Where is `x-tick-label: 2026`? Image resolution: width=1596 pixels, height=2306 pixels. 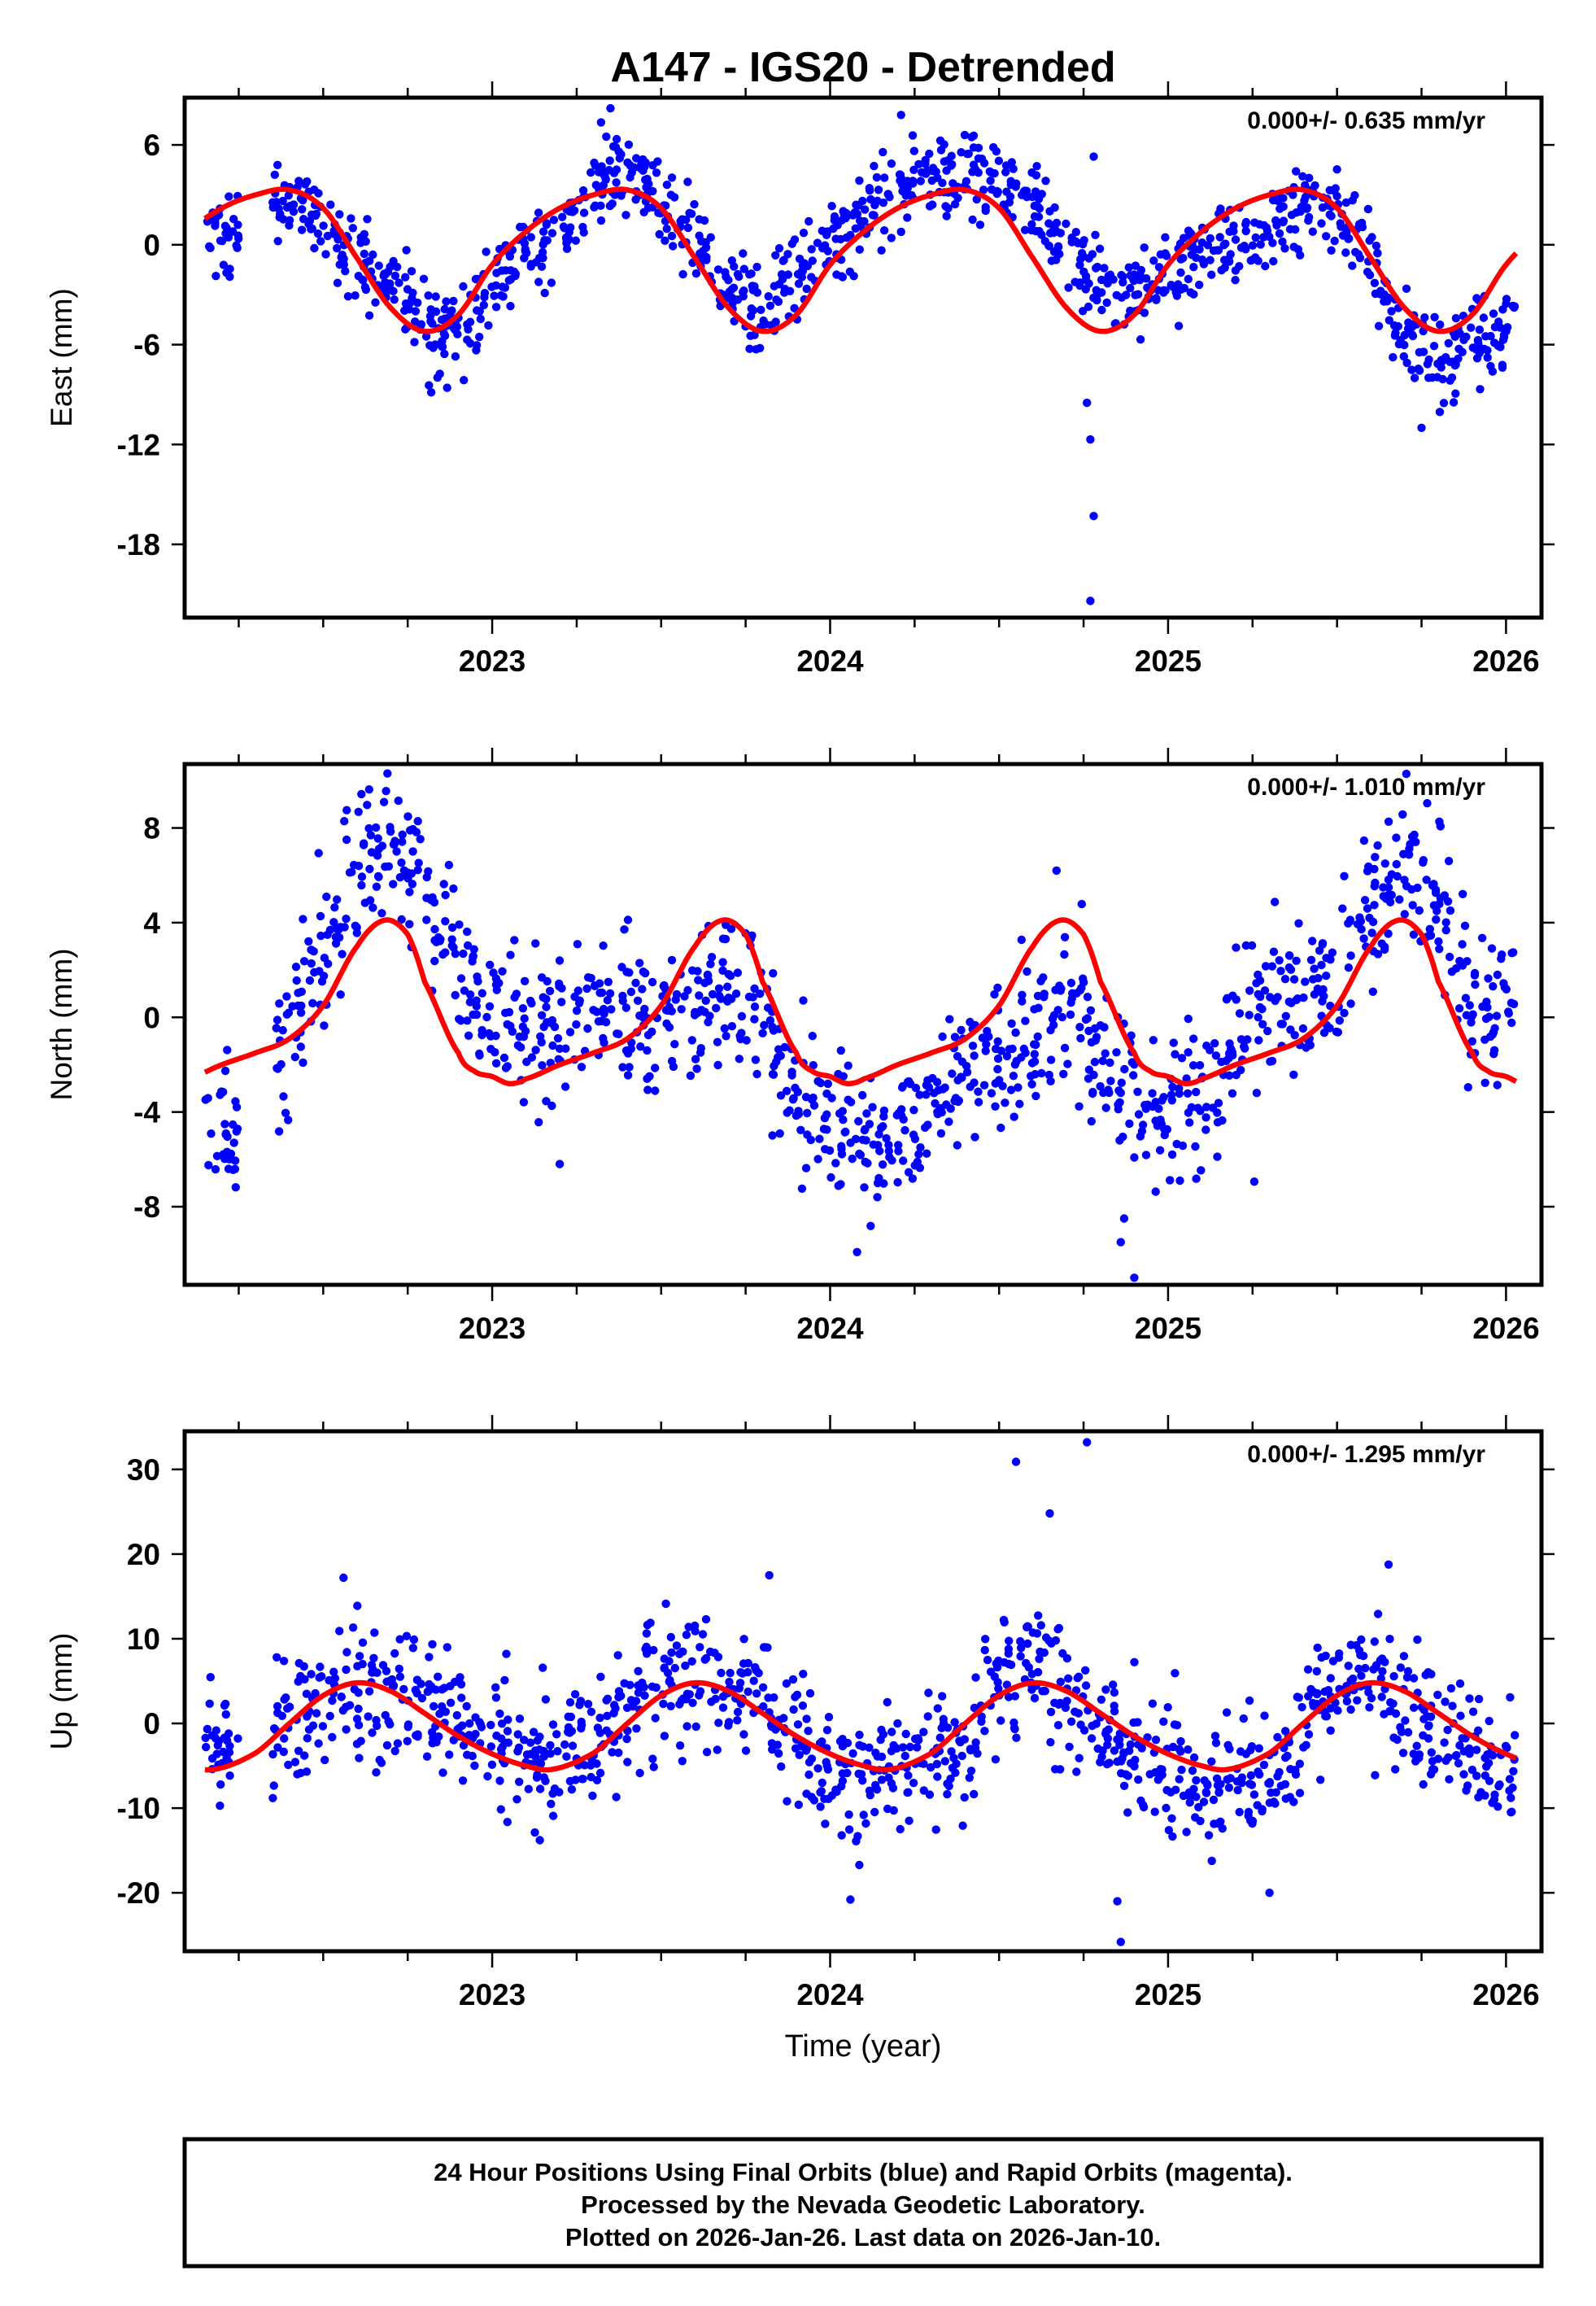
x-tick-label: 2026 is located at coordinates (1505, 661).